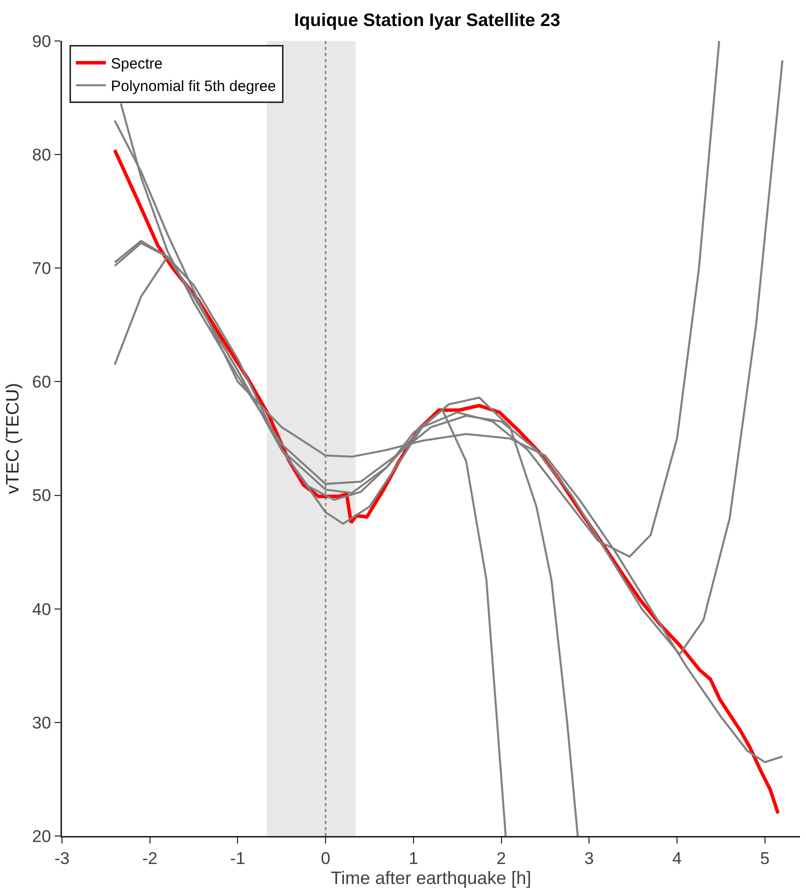  What do you see at coordinates (42, 155) in the screenshot?
I see `y-tick-label: 80` at bounding box center [42, 155].